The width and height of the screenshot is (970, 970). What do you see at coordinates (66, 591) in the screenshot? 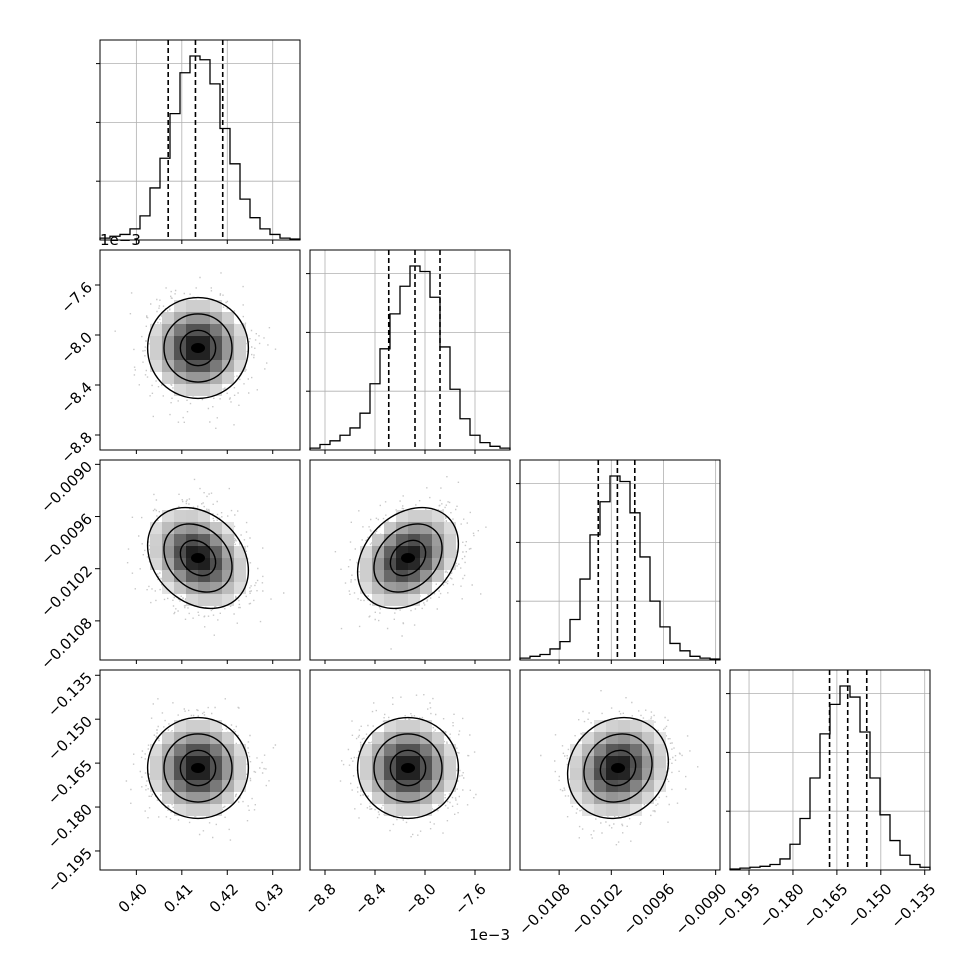
I see `y-tick-label: −0.0102` at bounding box center [66, 591].